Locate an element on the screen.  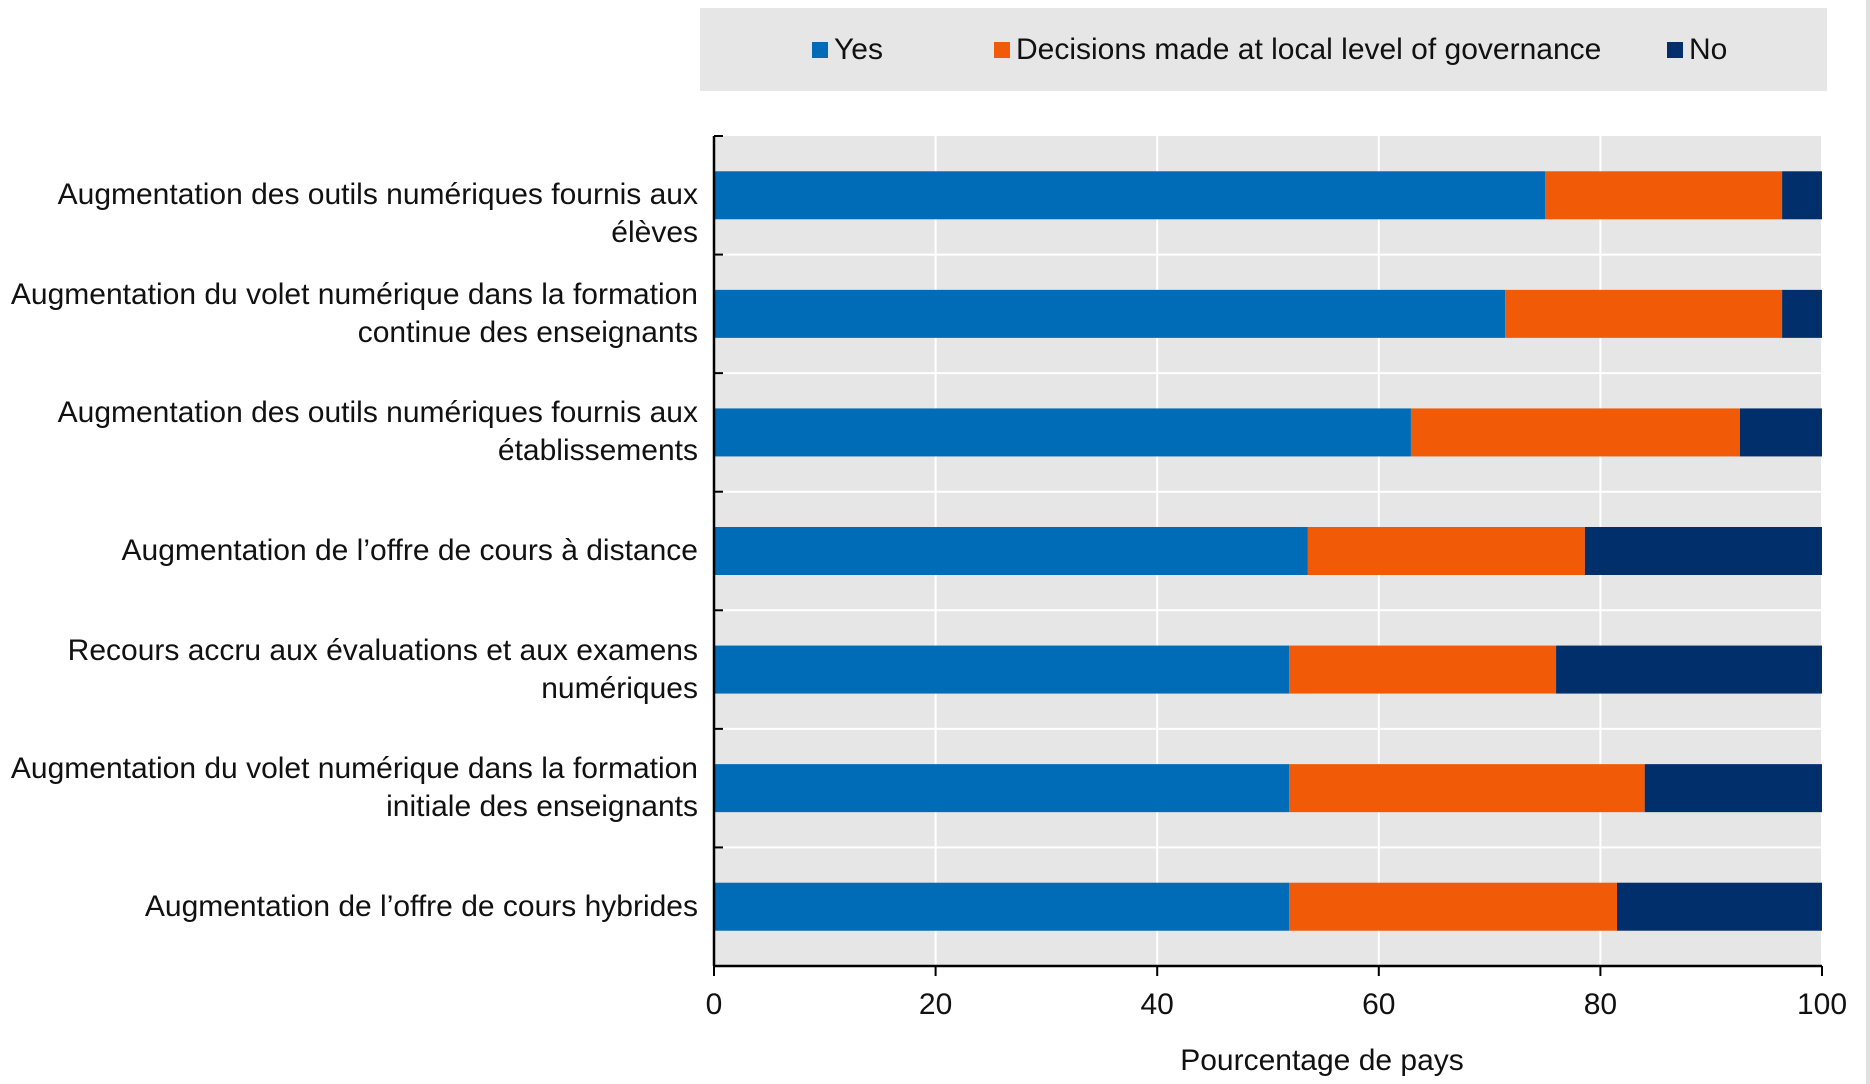
x-tick-label-40: 40 is located at coordinates (1157, 1004).